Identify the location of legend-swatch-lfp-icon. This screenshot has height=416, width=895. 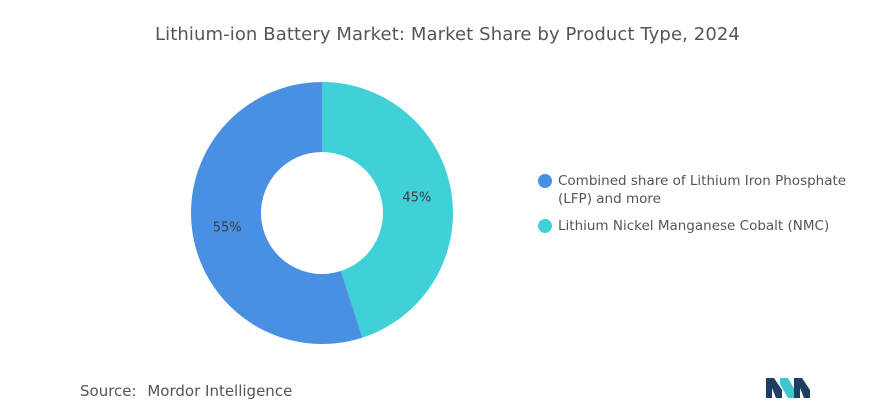
(545, 181).